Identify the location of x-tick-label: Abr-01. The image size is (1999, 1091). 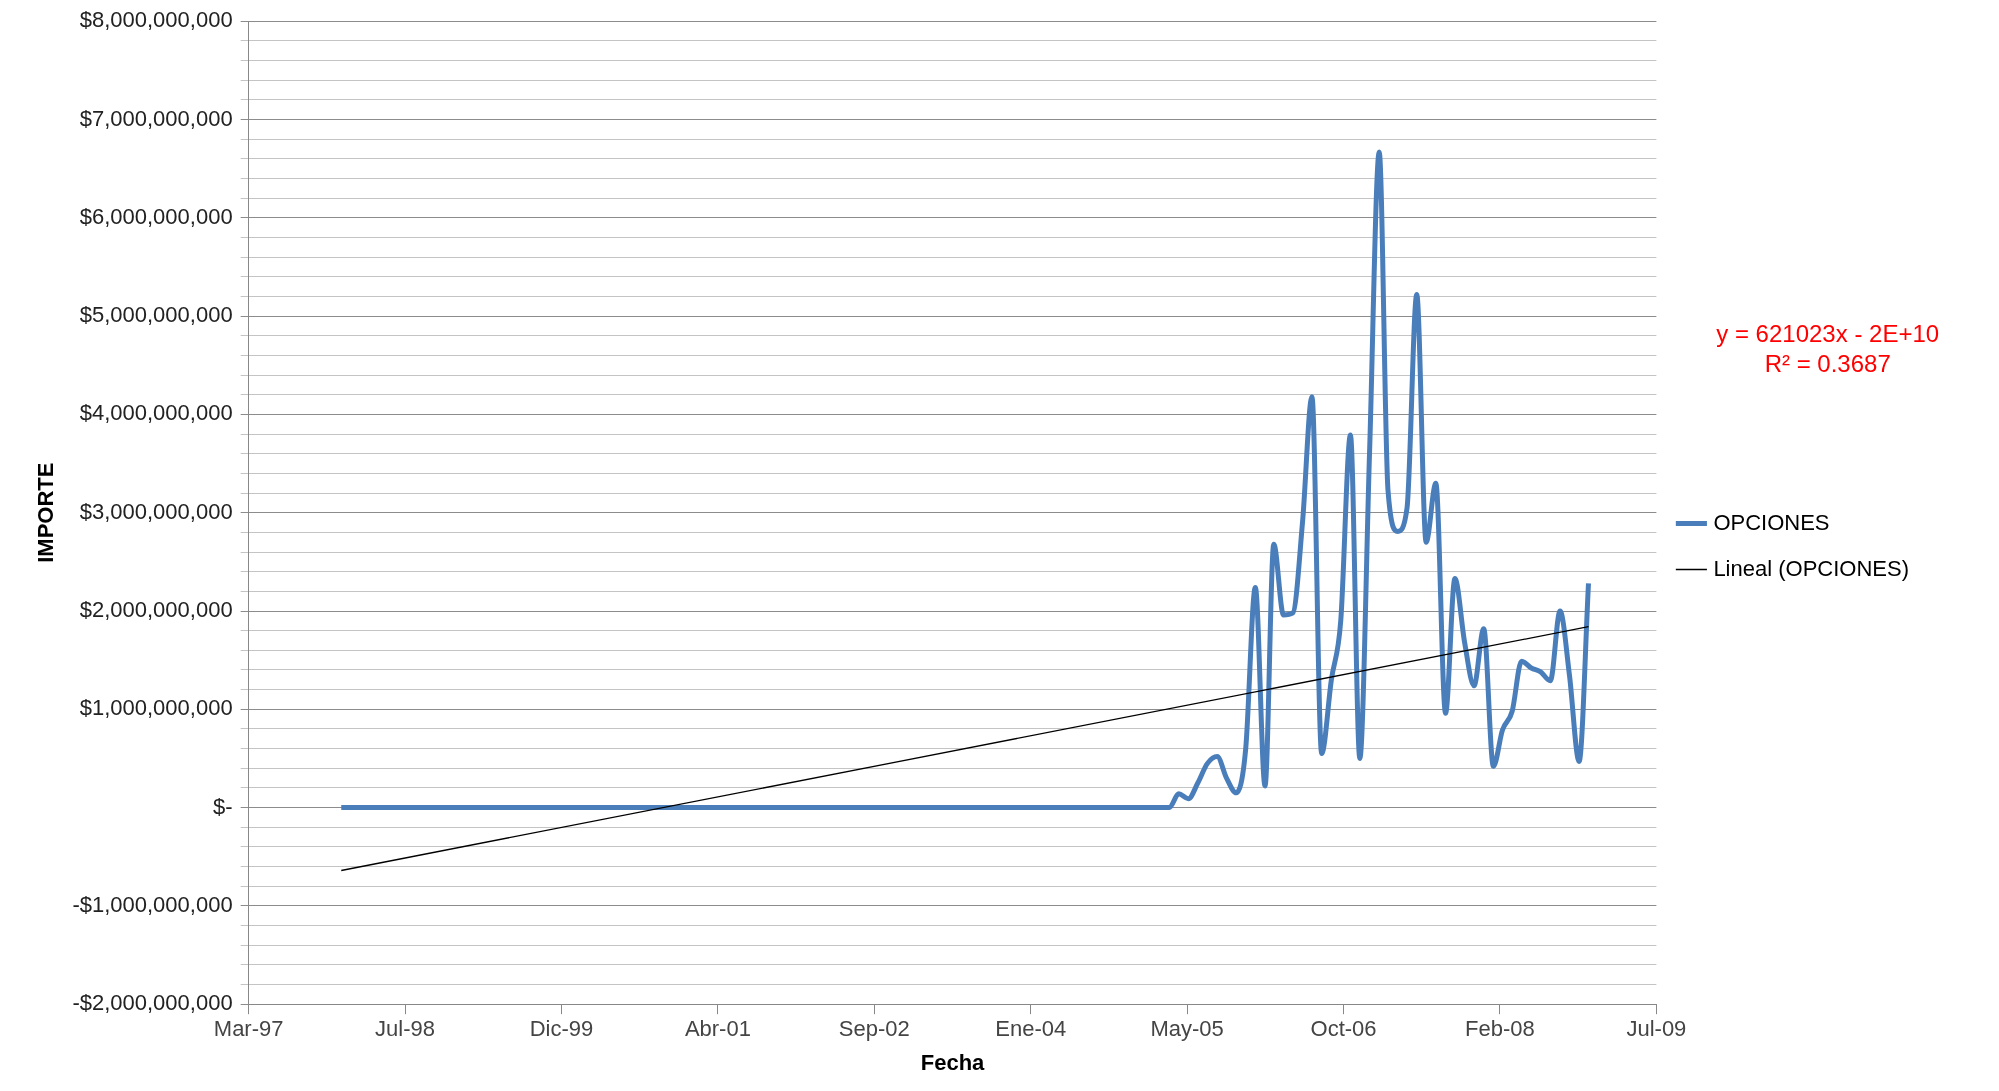
(717, 1029).